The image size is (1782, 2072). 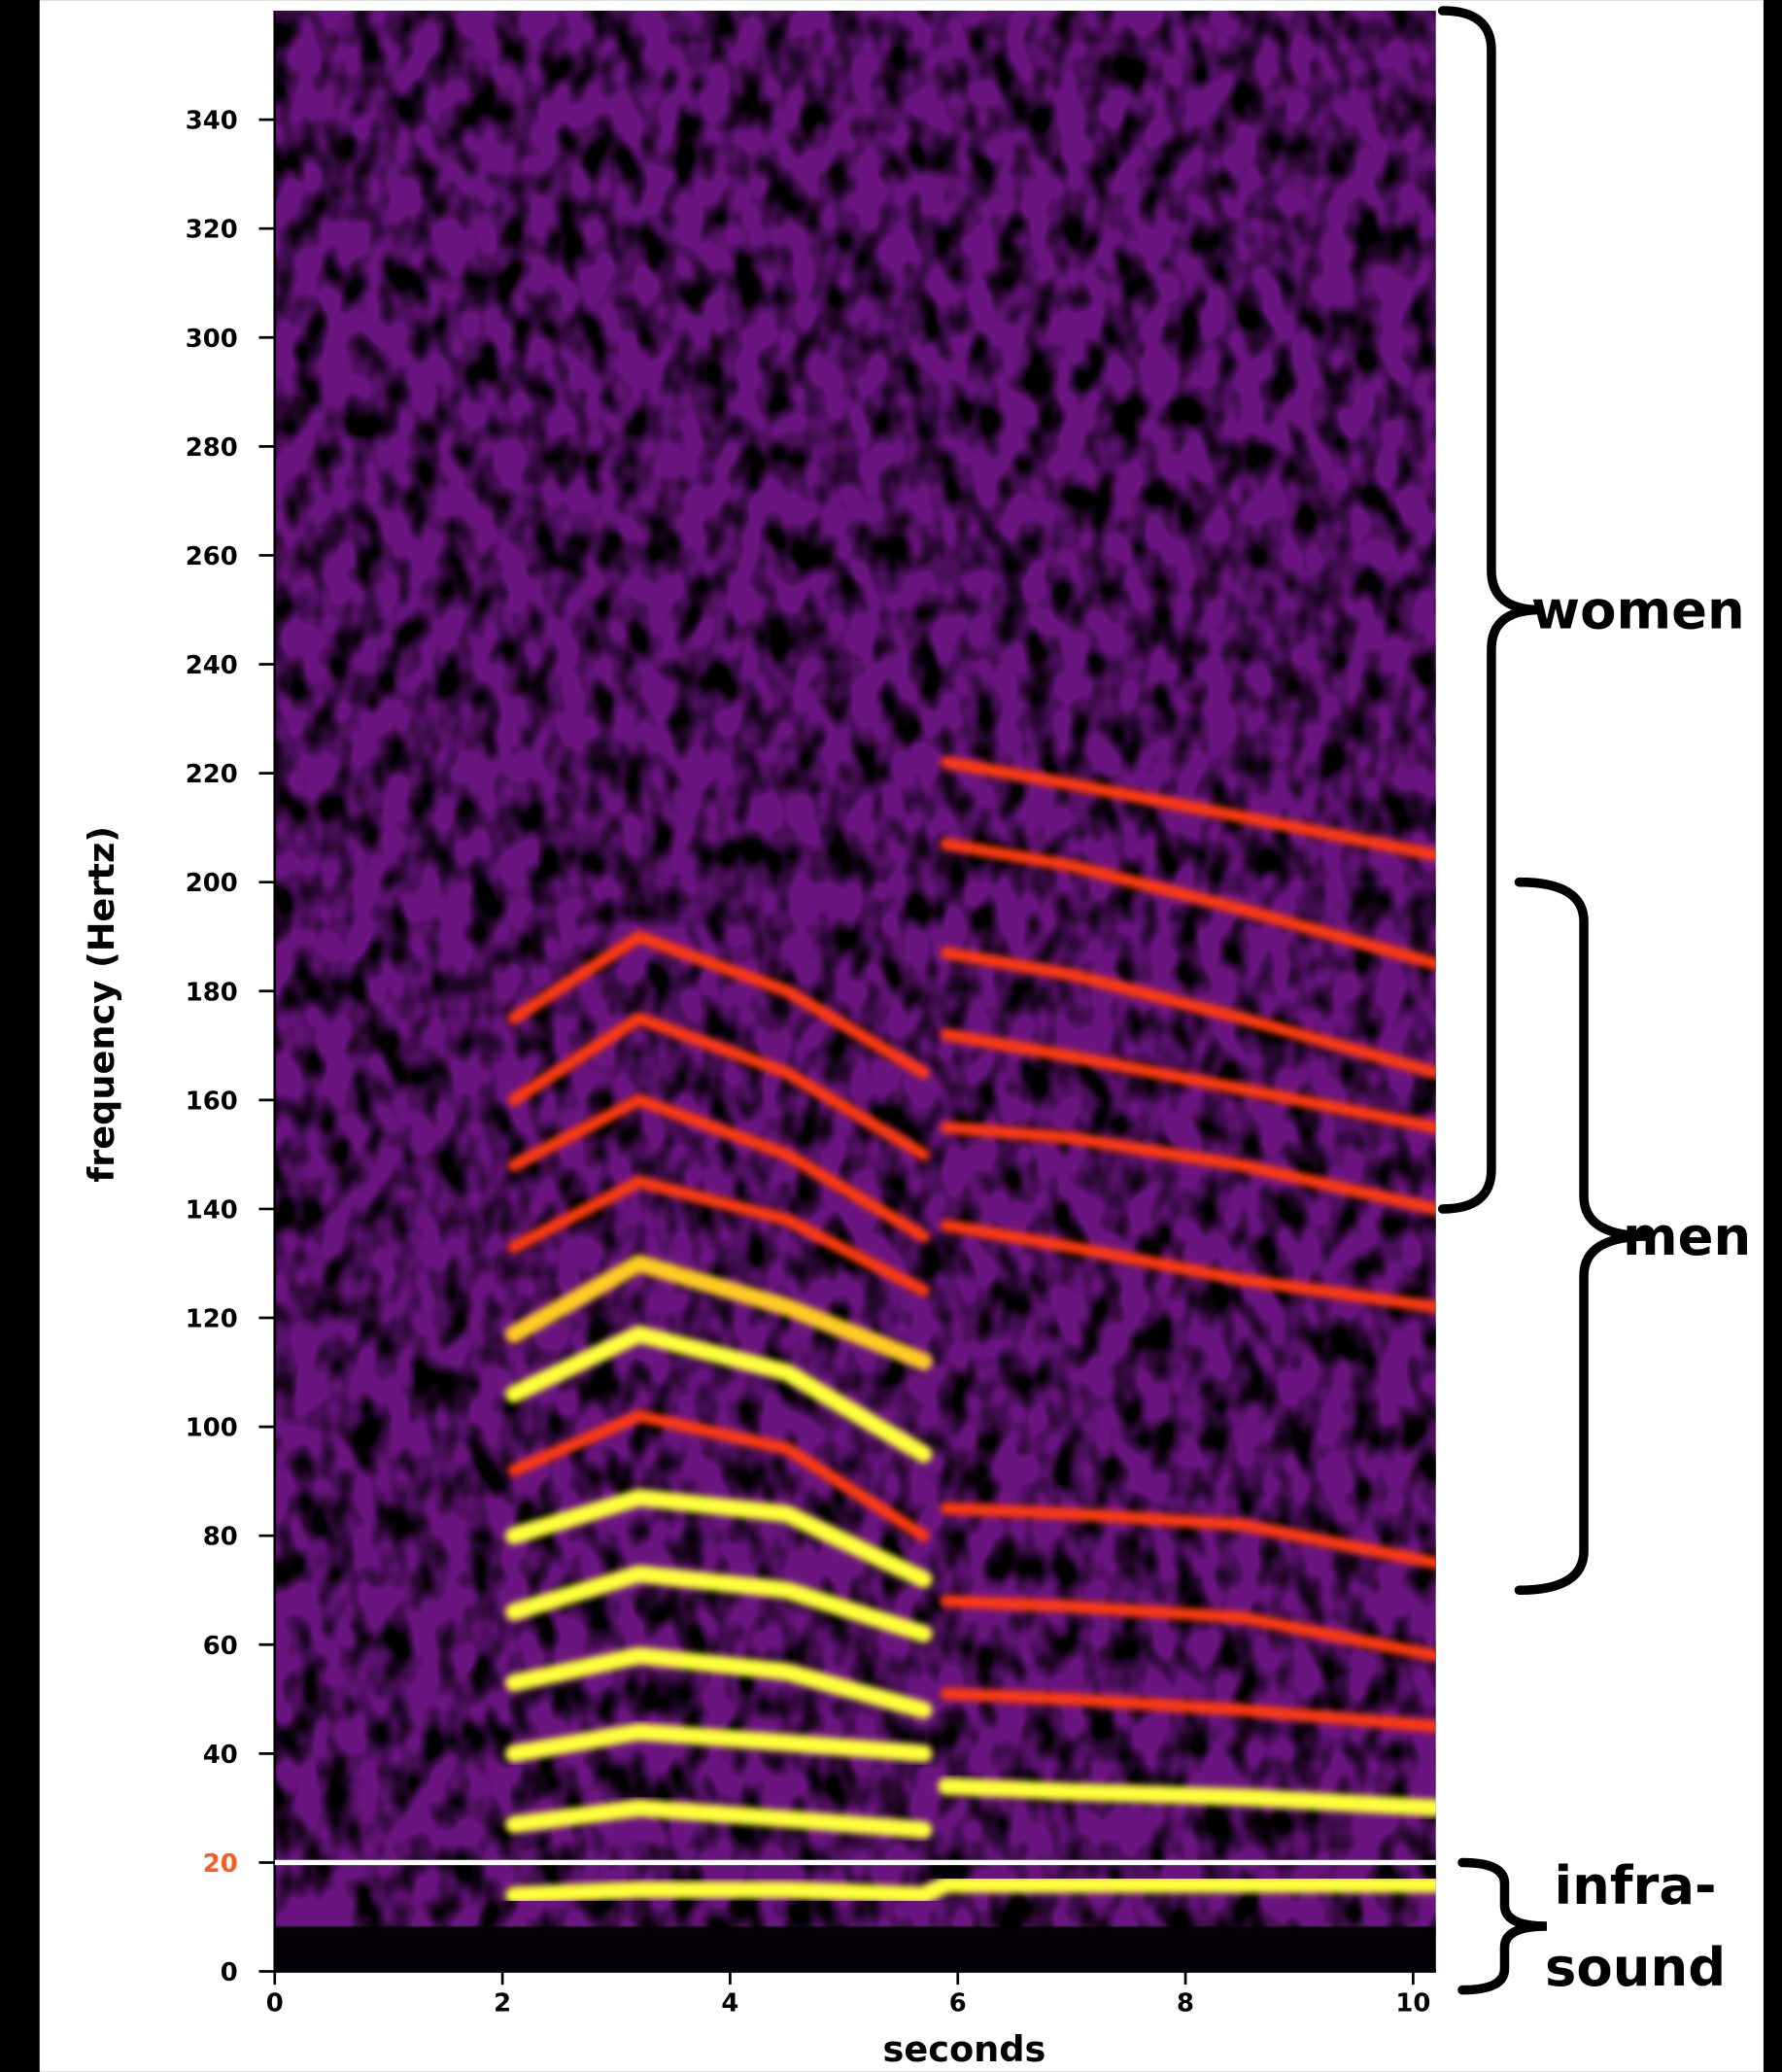 What do you see at coordinates (212, 774) in the screenshot?
I see `y-tick-label: 220` at bounding box center [212, 774].